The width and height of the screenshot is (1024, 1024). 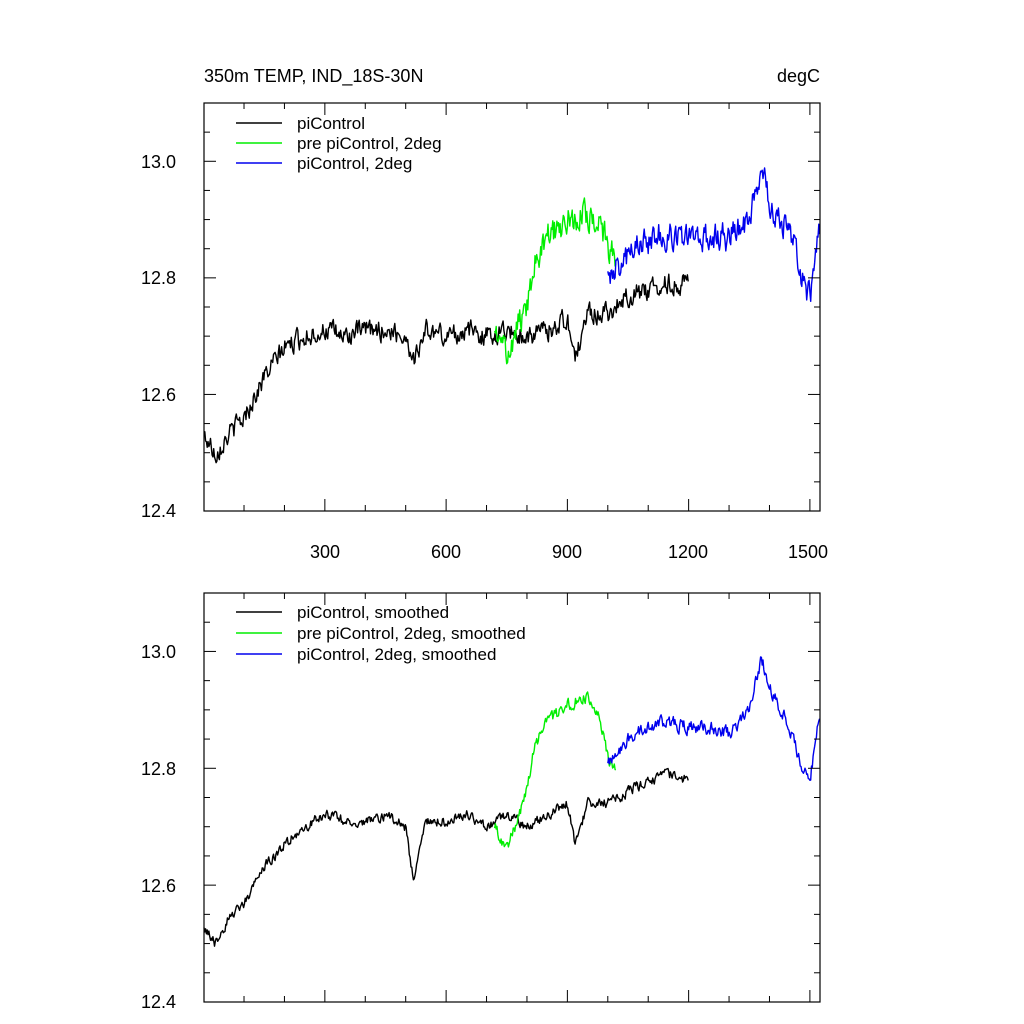 I want to click on chart-title: 350m TEMP, IND_18S-30N, so click(x=313, y=76).